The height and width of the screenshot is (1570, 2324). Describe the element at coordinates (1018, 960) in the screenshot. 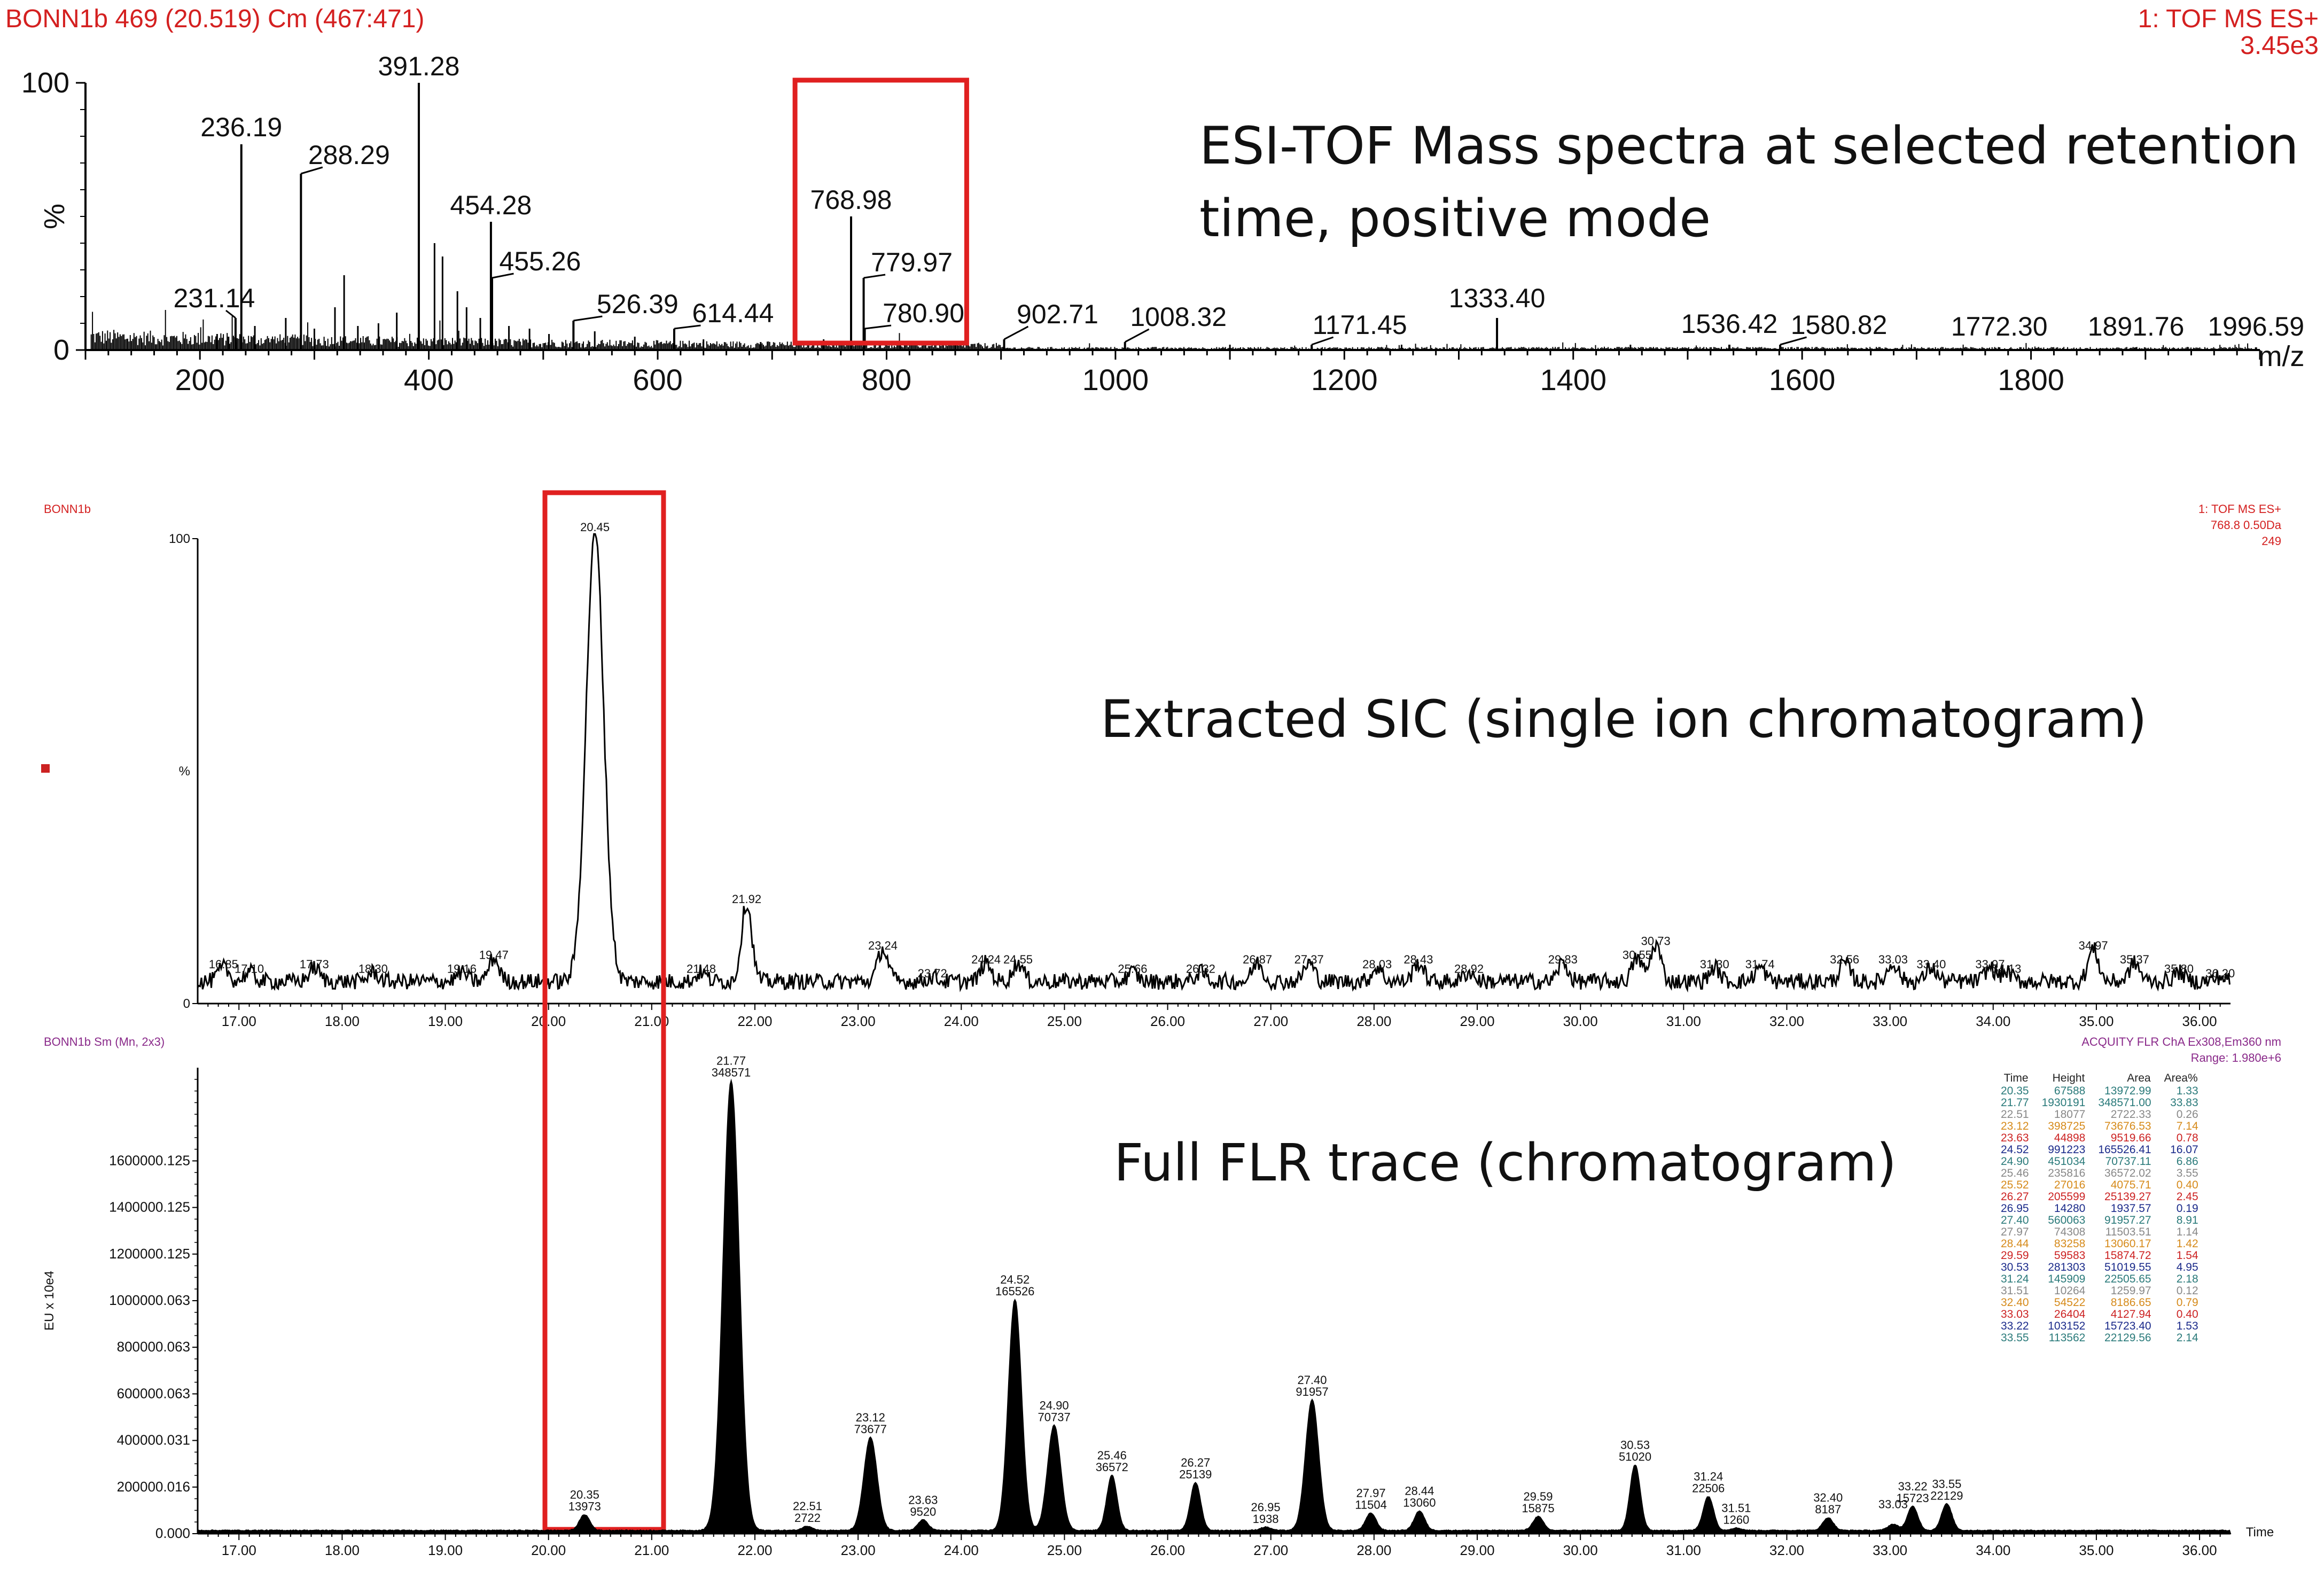

I see `sic-peak-label: 24.55` at that location.